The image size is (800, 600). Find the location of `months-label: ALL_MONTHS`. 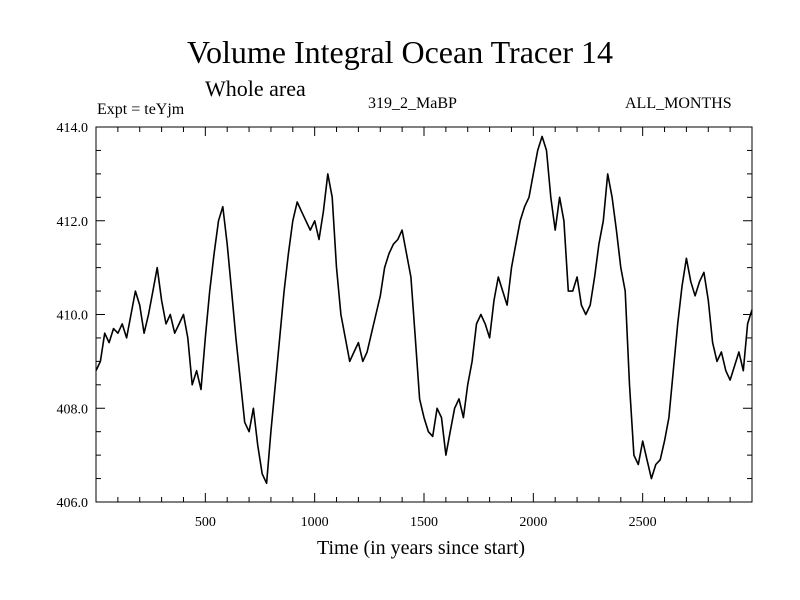

months-label: ALL_MONTHS is located at coordinates (678, 103).